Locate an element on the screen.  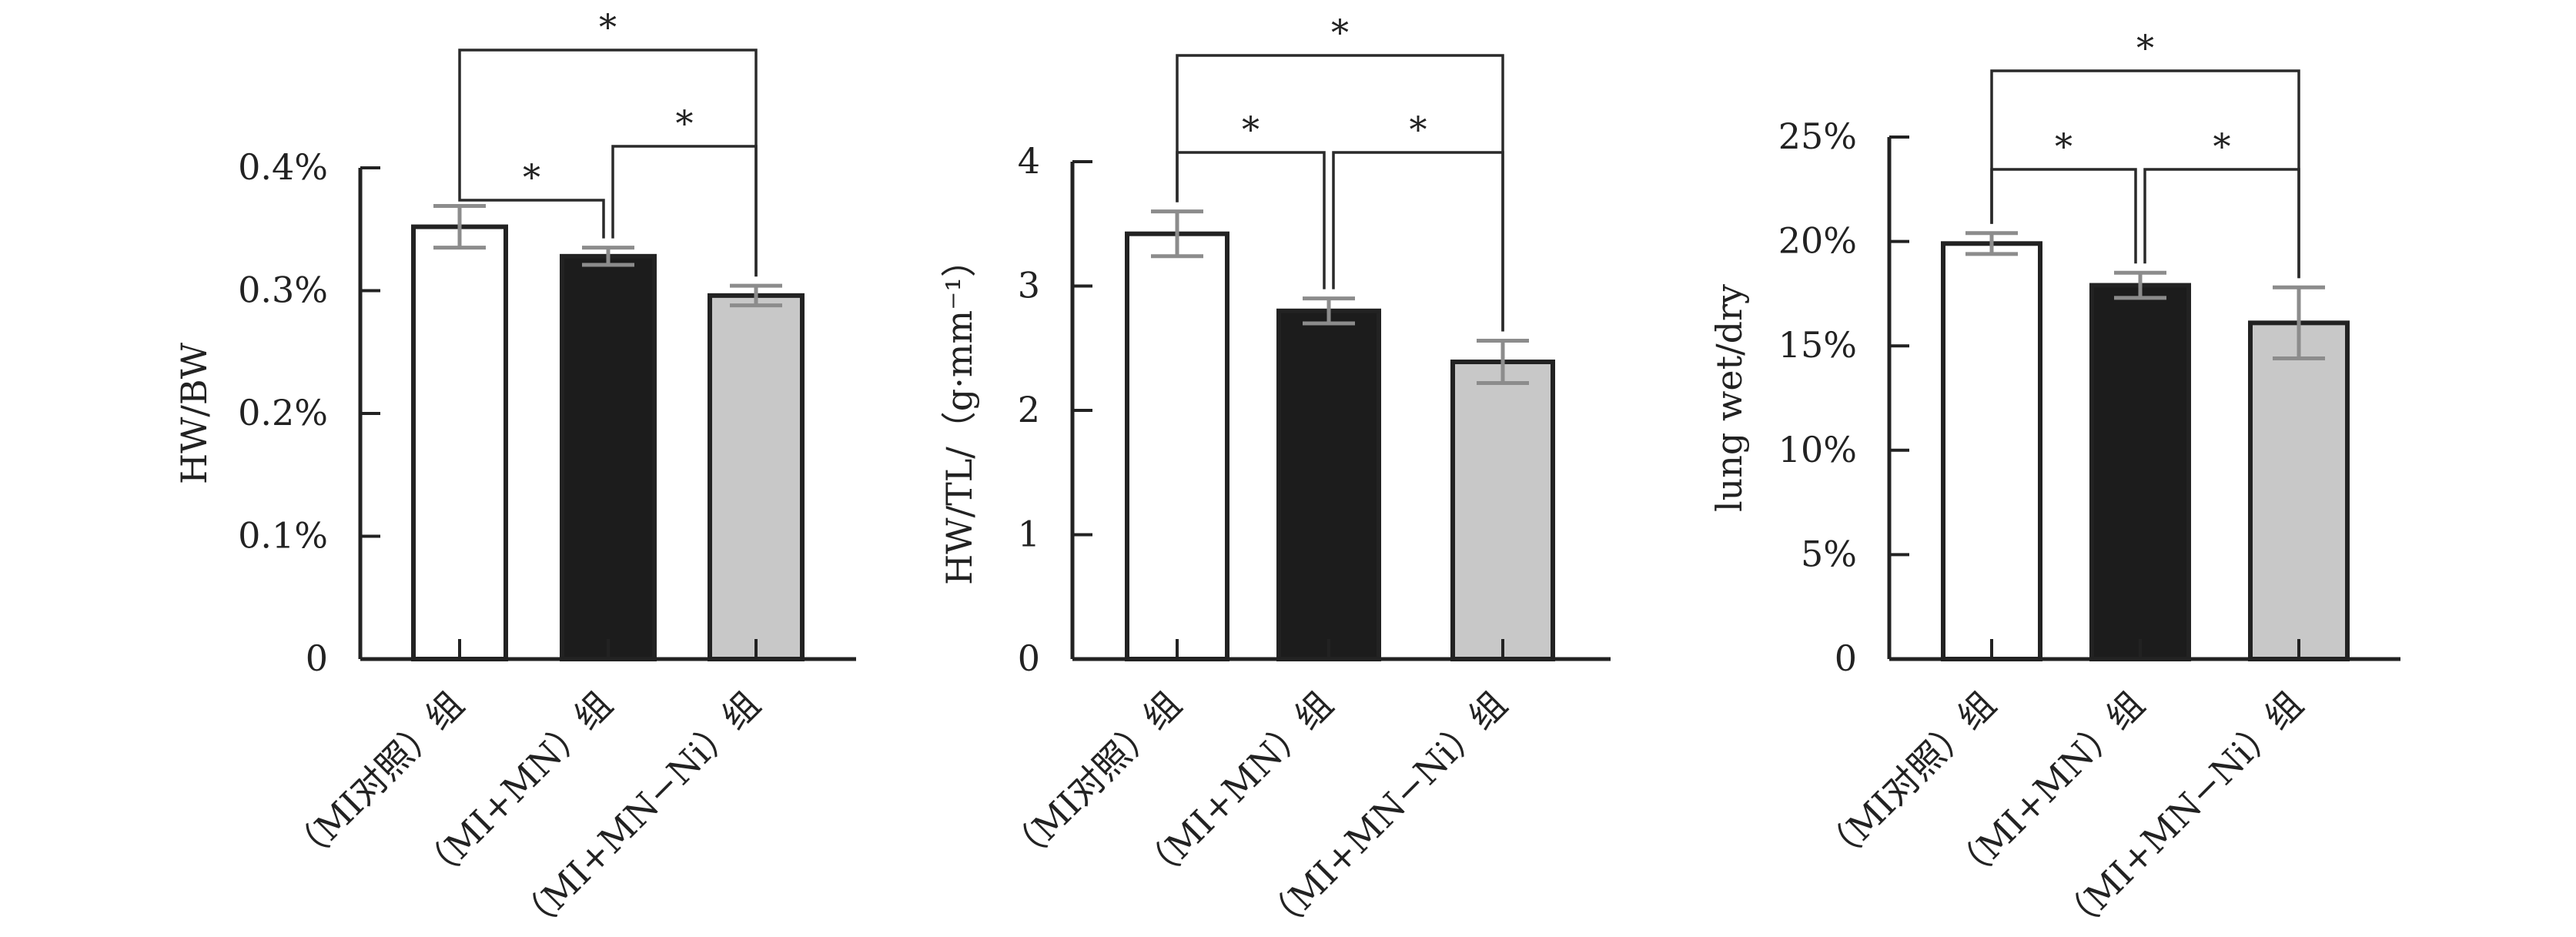
y-tick-label: 0.2% is located at coordinates (283, 413).